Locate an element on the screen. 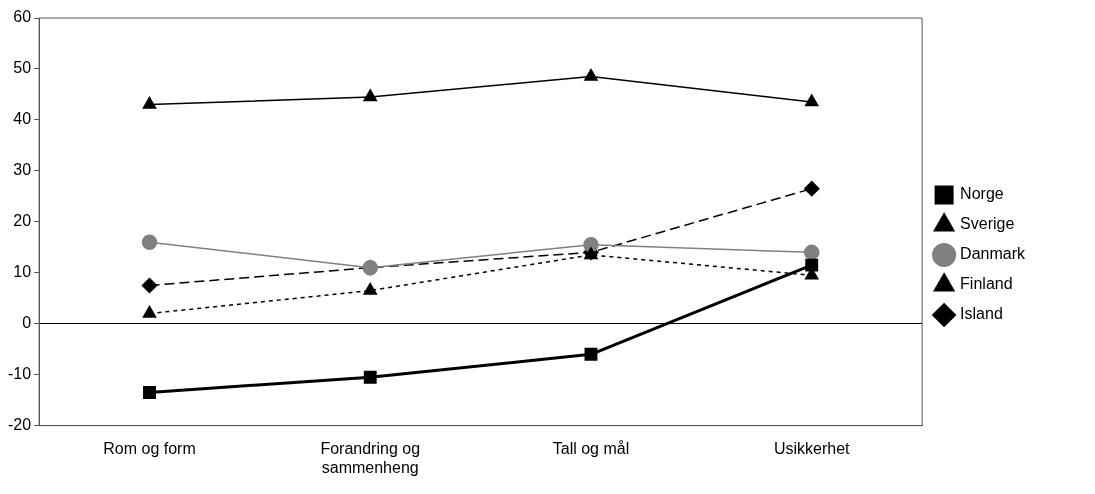 The width and height of the screenshot is (1095, 494). x-tick-label: Forandring og sammenheng is located at coordinates (370, 457).